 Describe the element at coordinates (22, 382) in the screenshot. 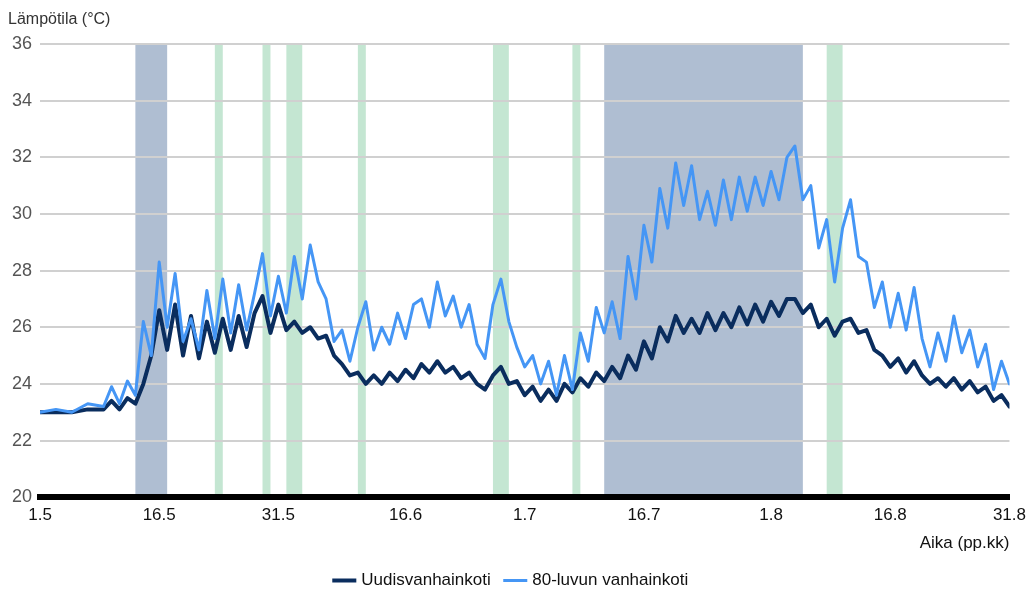

I see `y-tick-label: 24` at that location.